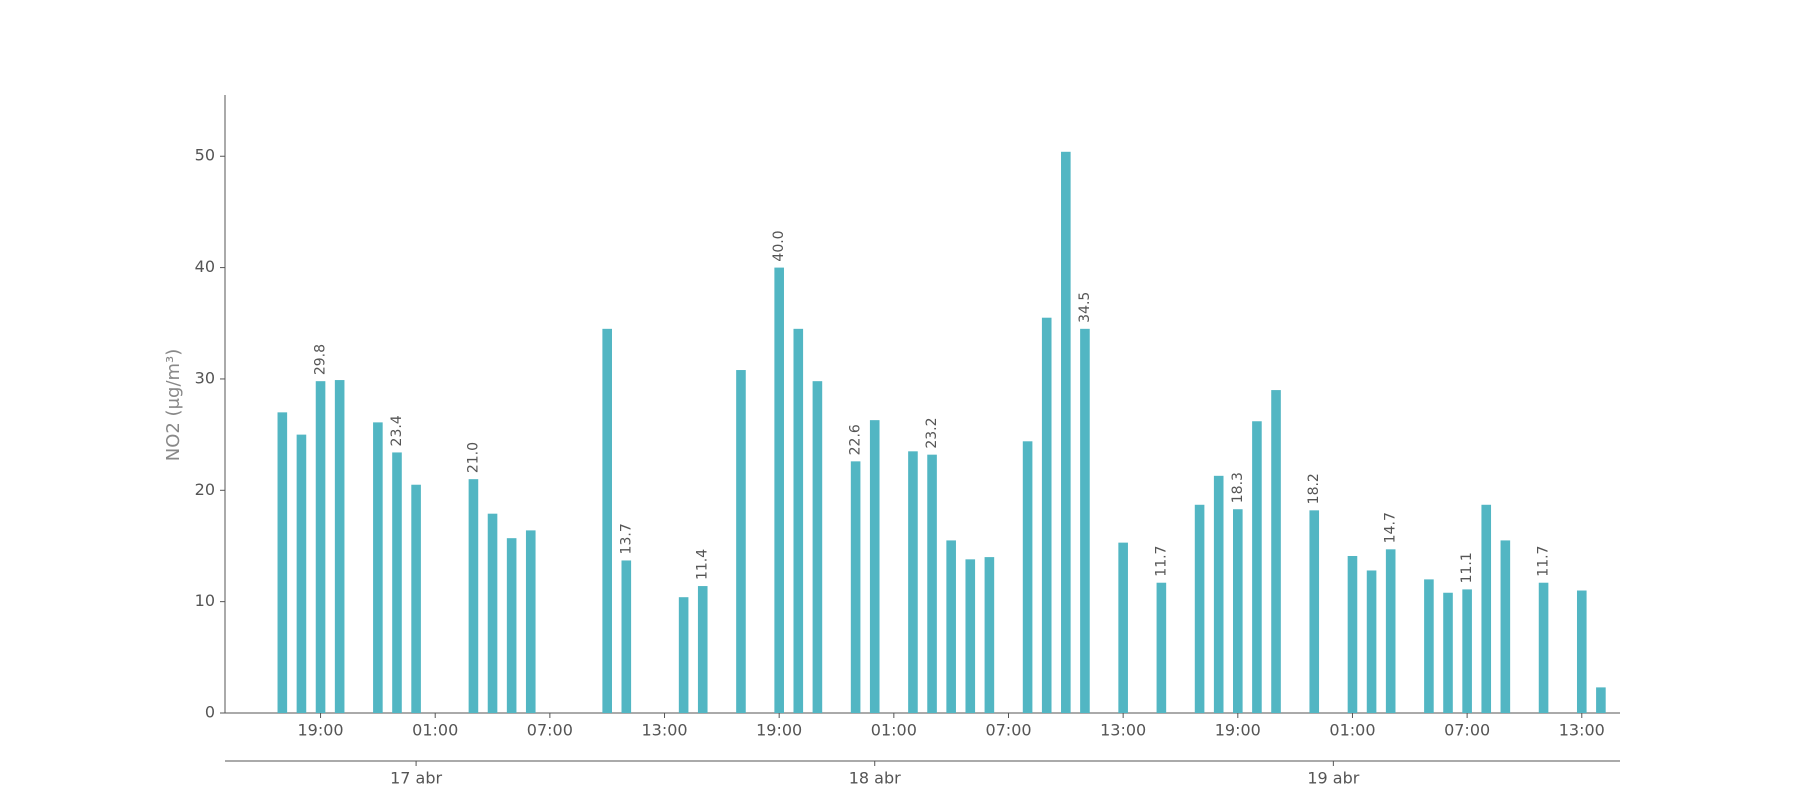 The width and height of the screenshot is (1800, 800). I want to click on y-tick-label: 0, so click(210, 712).